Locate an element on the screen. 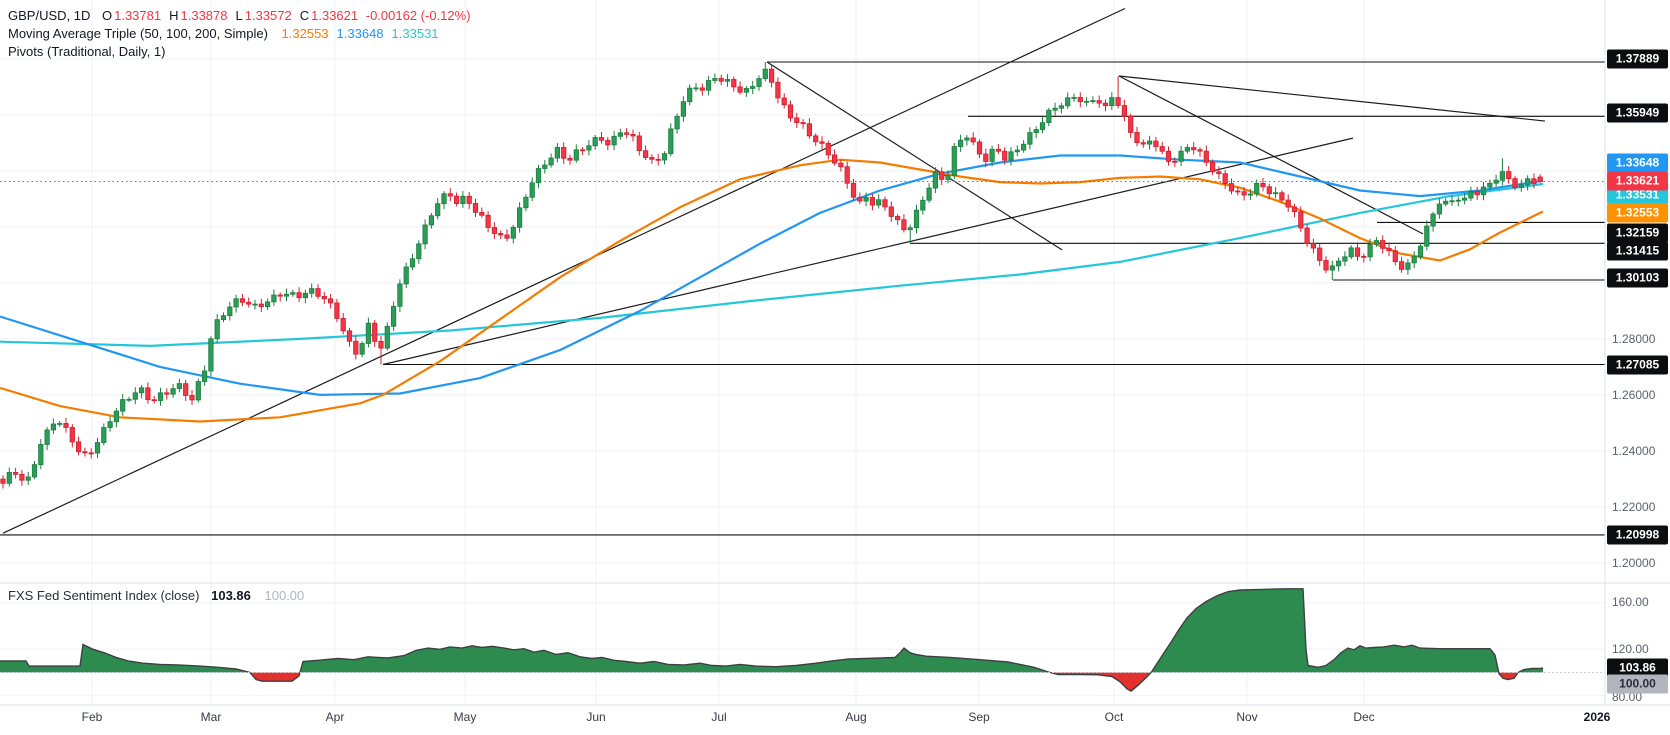 This screenshot has height=735, width=1670. price-axis-badge: 1.32159 is located at coordinates (1637, 233).